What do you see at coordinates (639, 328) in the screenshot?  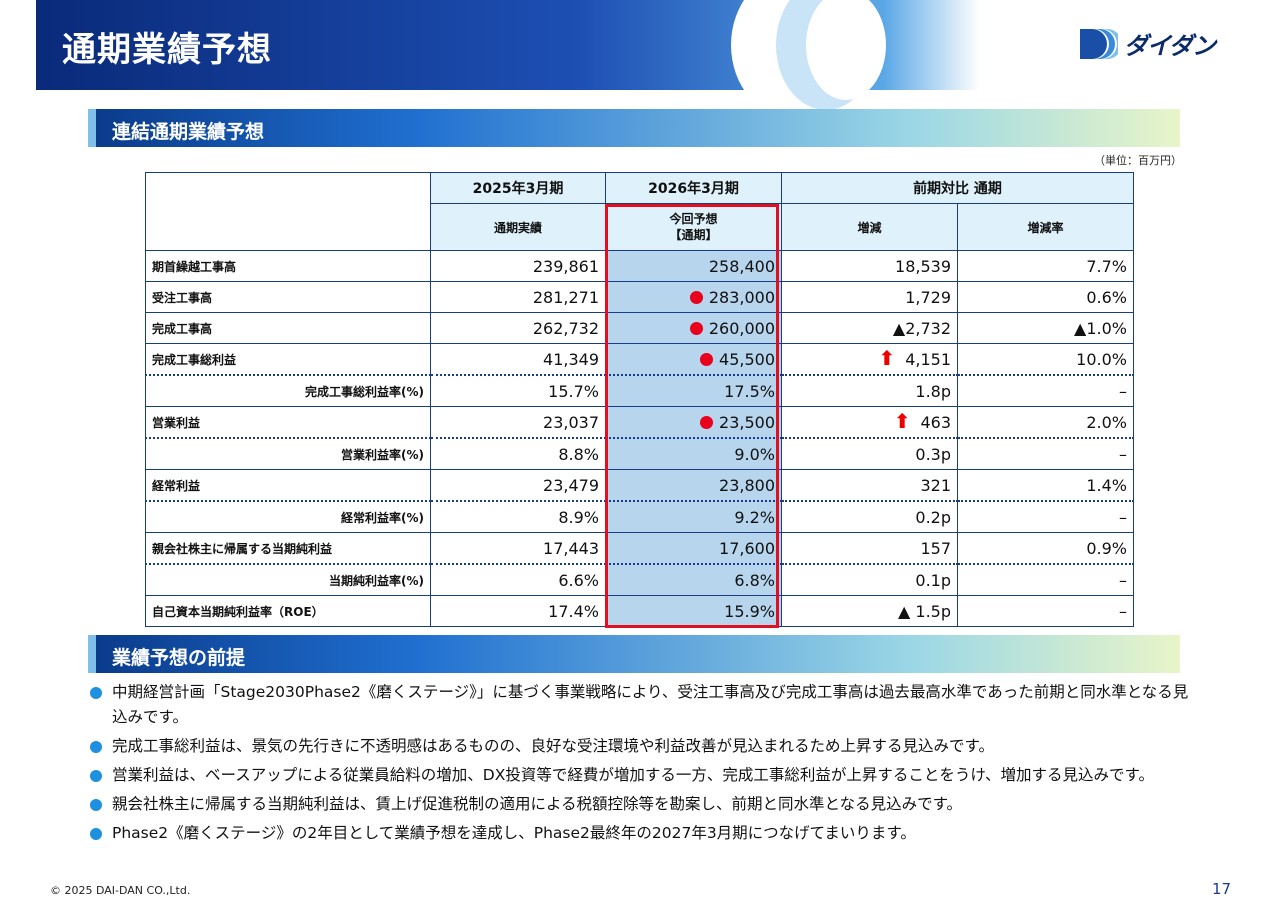 I see `table-row: 完成工事高 262,732 260,000 ▲2,732 ▲1.0%` at bounding box center [639, 328].